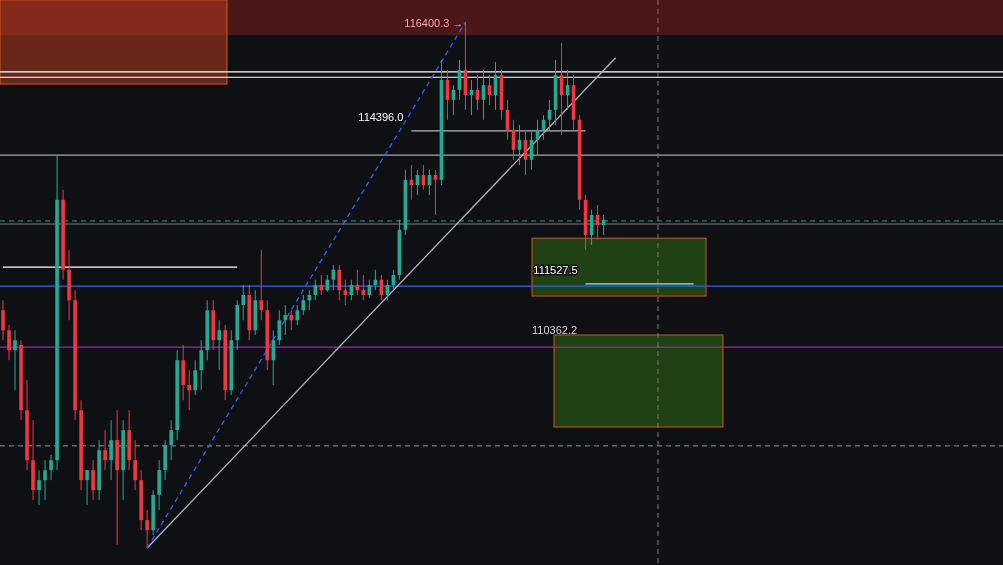 This screenshot has width=1003, height=565. What do you see at coordinates (434, 23) in the screenshot?
I see `series-label: 116400.3 →` at bounding box center [434, 23].